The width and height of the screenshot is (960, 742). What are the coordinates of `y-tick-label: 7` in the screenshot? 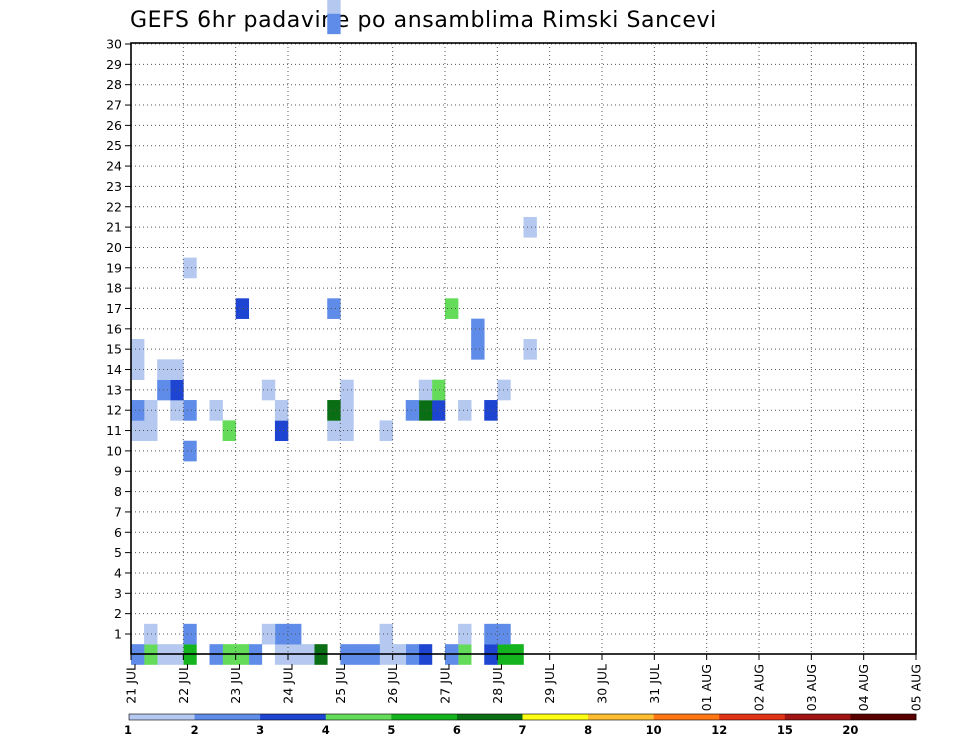 It's located at (118, 511).